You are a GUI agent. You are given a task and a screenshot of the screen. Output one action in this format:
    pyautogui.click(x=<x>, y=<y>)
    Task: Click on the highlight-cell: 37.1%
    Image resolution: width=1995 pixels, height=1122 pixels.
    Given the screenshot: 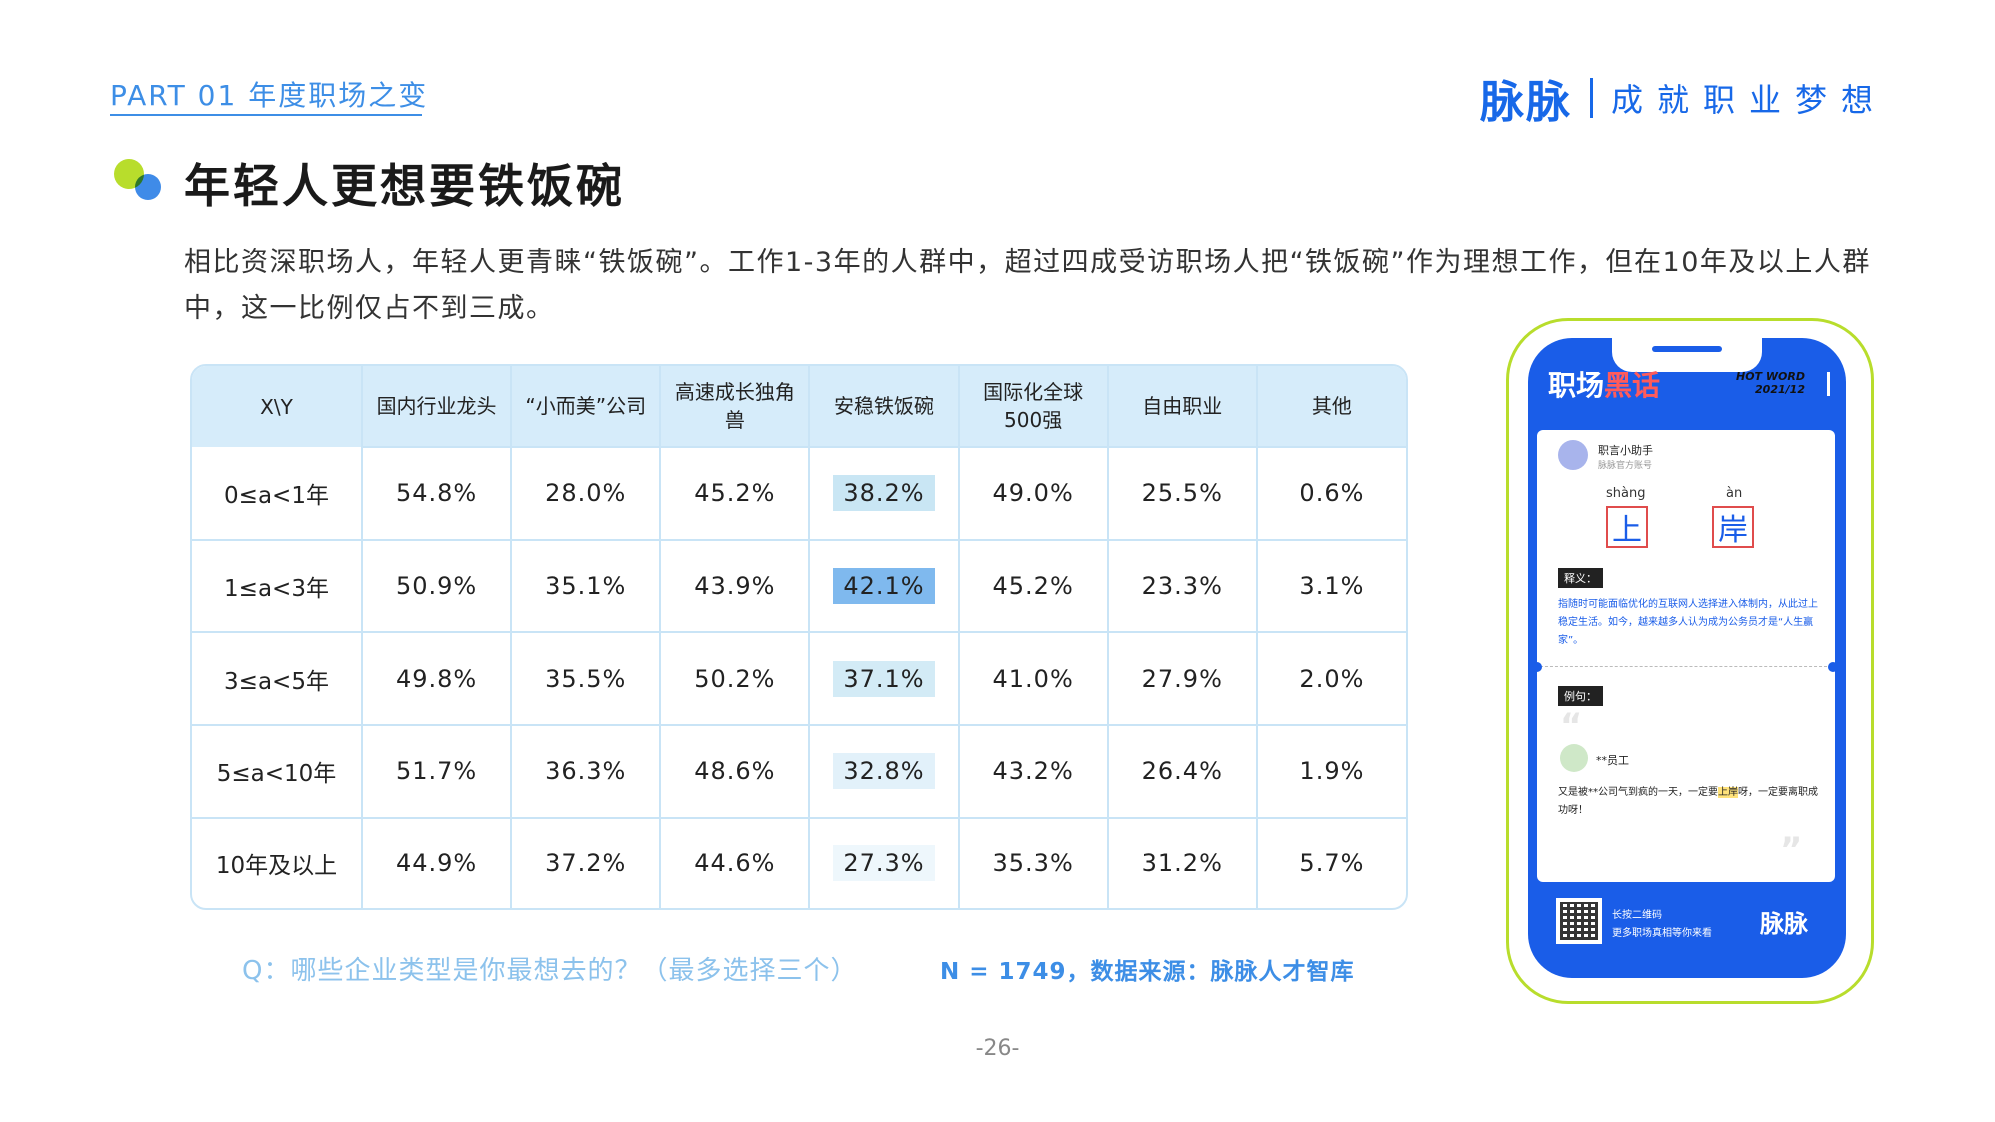 What is the action you would take?
    pyautogui.click(x=884, y=678)
    